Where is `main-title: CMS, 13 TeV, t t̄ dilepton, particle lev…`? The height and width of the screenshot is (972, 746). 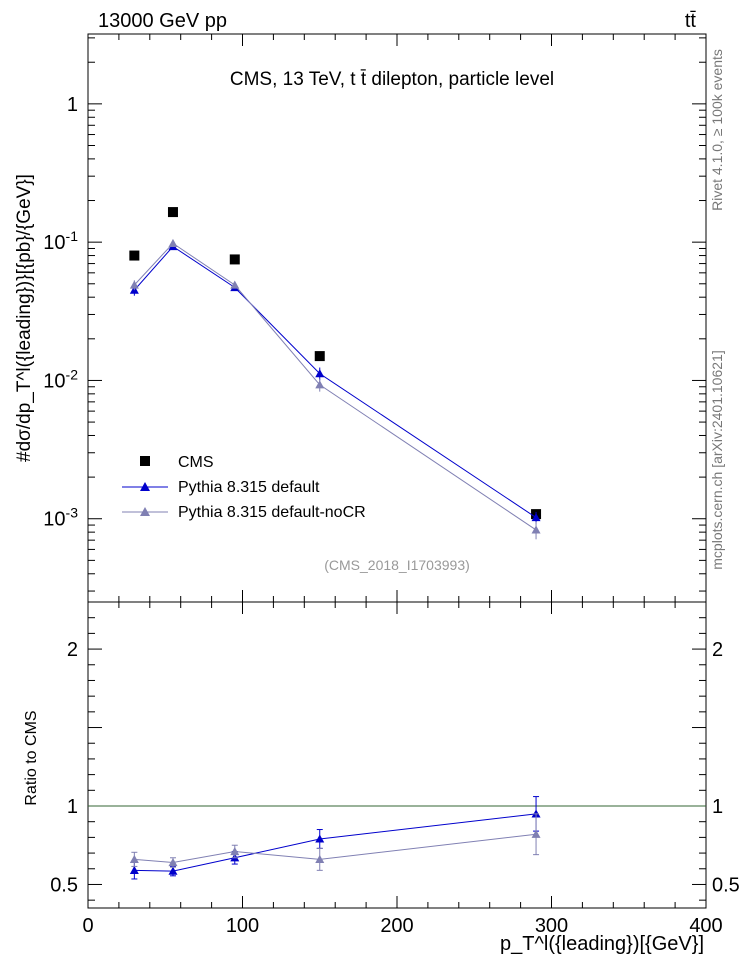 main-title: CMS, 13 TeV, t t̄ dilepton, particle lev… is located at coordinates (392, 79).